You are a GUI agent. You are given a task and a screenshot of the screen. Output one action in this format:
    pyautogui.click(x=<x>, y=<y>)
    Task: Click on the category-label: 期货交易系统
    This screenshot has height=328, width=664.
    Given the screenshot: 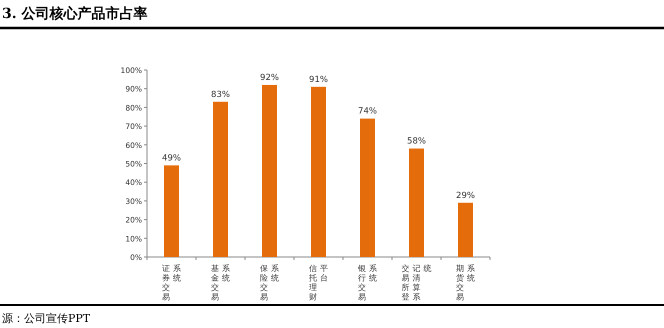 What is the action you would take?
    pyautogui.click(x=465, y=283)
    